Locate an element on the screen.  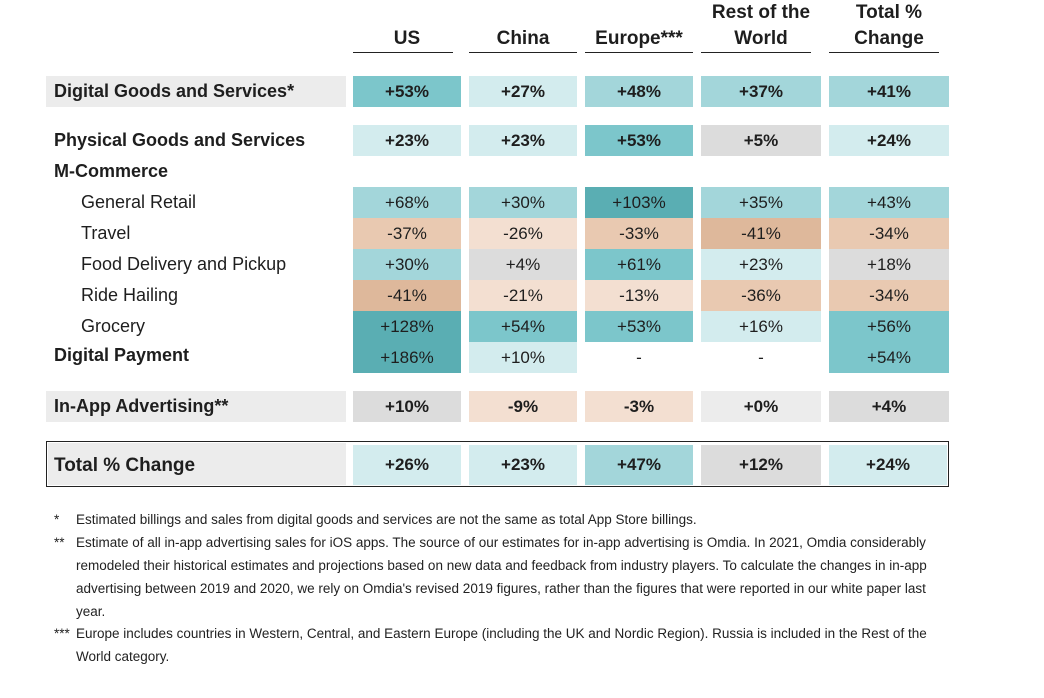
header-china: China is located at coordinates (523, 38).